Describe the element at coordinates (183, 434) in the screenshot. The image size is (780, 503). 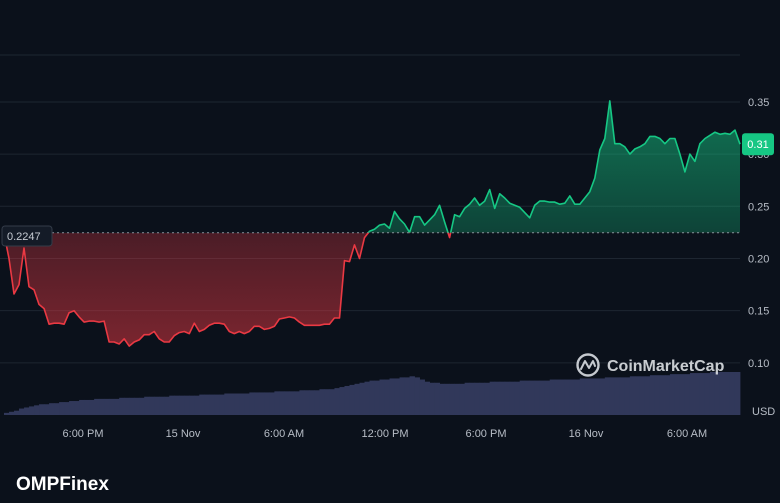
I see `x-tick-label: 15 Nov` at that location.